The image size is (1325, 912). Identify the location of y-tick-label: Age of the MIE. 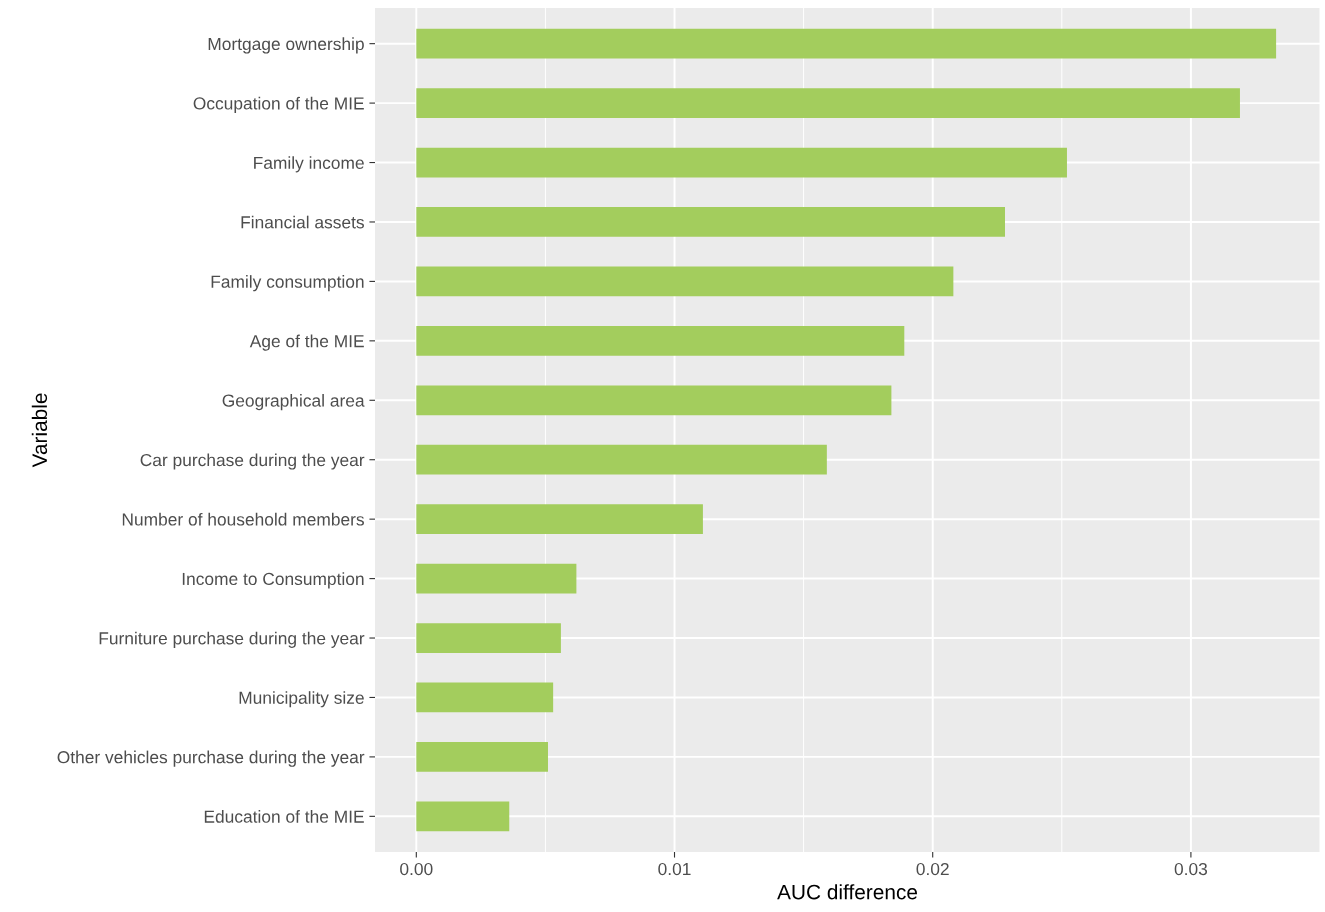
(306, 342).